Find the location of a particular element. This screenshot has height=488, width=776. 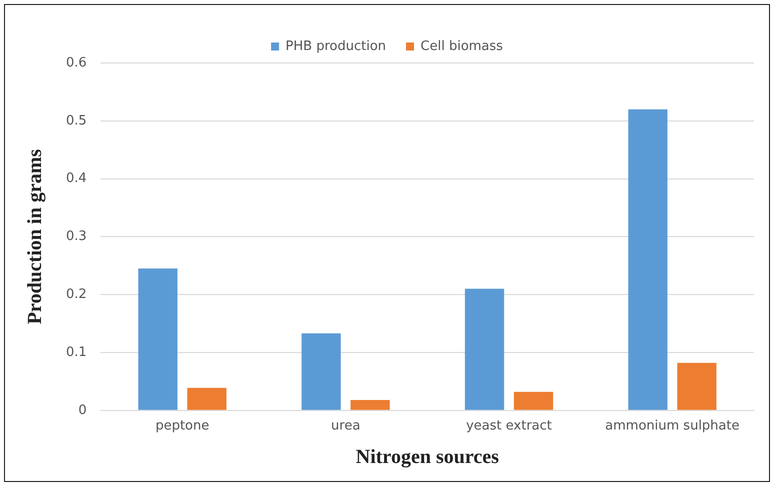

y-tick-label: 0.2 is located at coordinates (76, 294).